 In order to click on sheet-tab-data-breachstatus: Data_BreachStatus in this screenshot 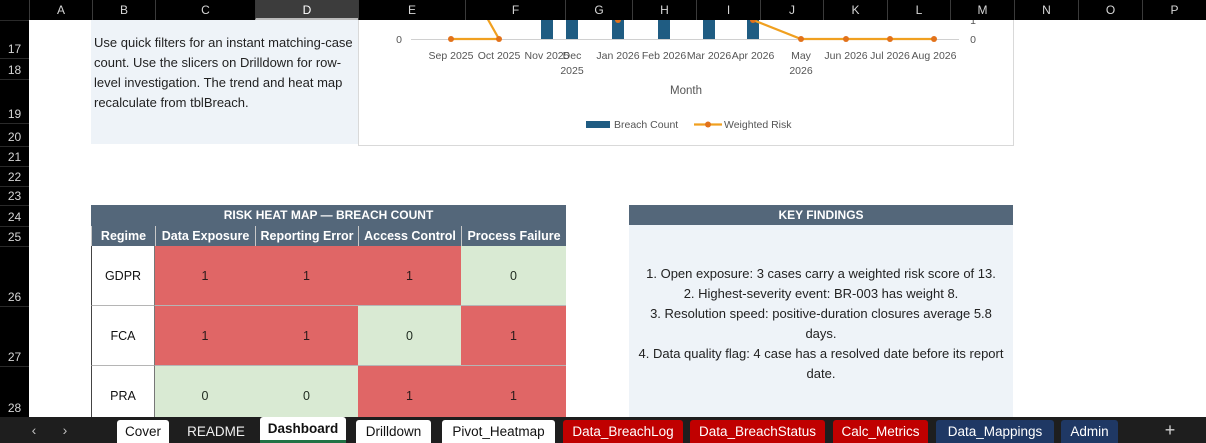, I will do `click(757, 431)`.